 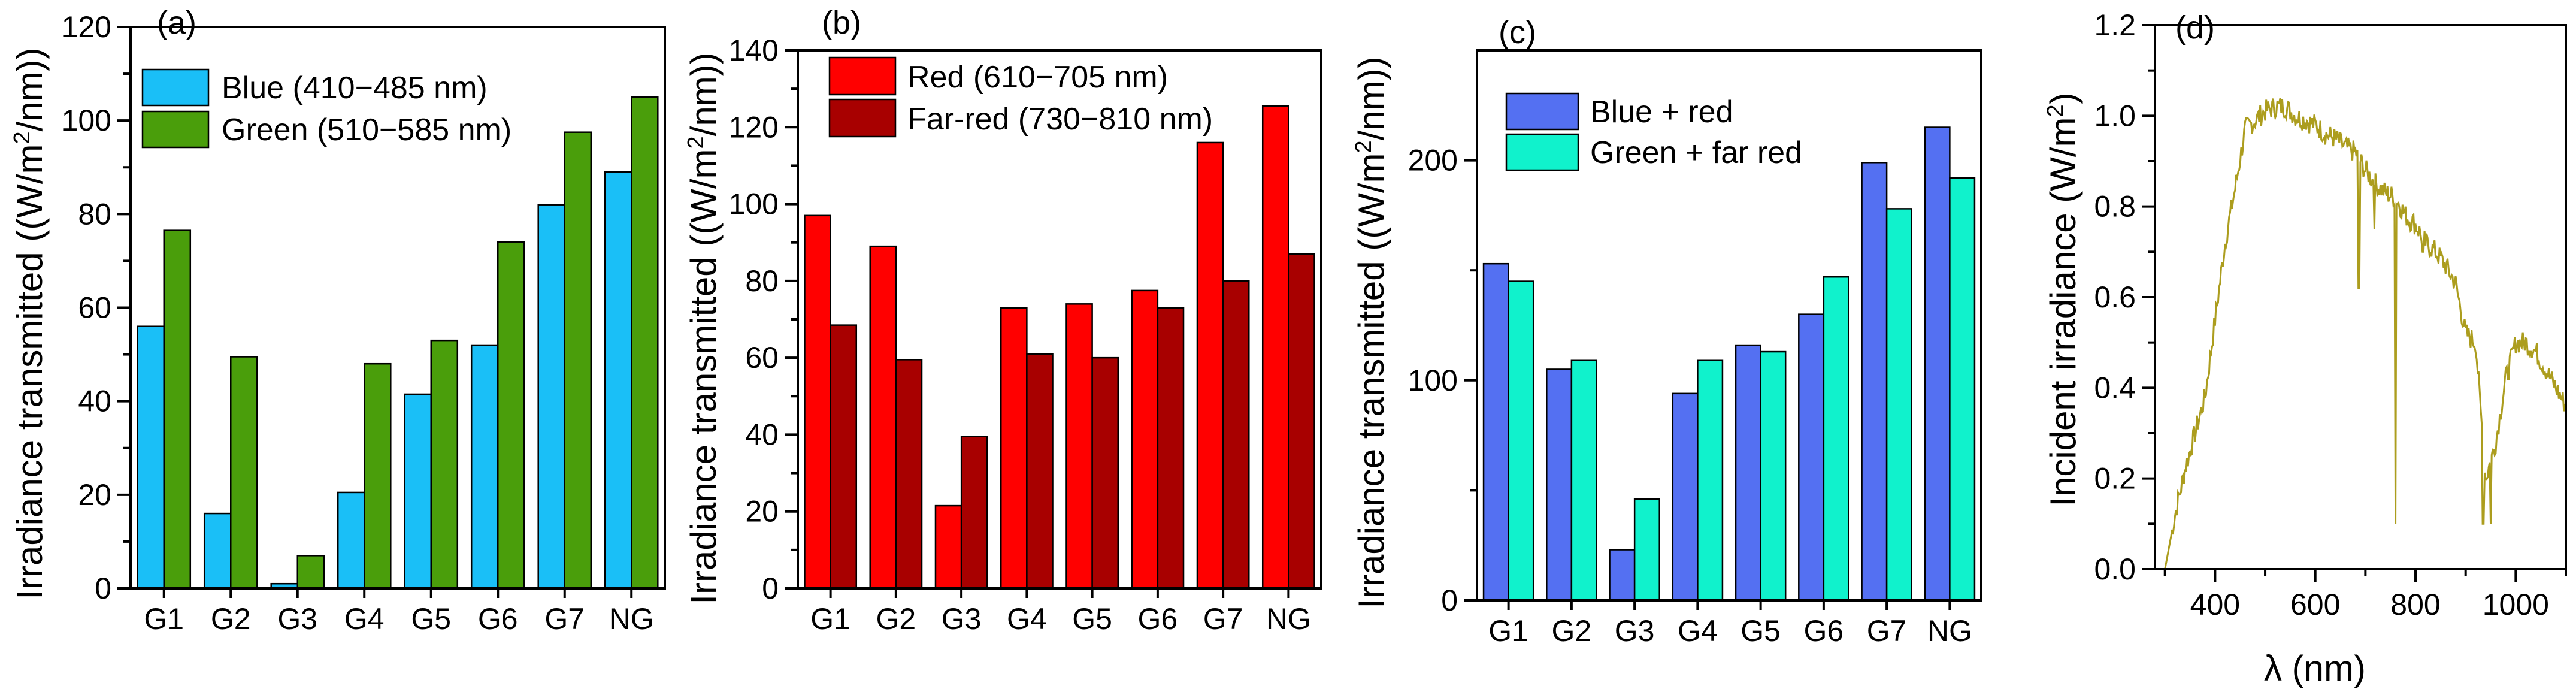 What do you see at coordinates (1696, 152) in the screenshot?
I see `legend-entry-green-far-red: Green + far red` at bounding box center [1696, 152].